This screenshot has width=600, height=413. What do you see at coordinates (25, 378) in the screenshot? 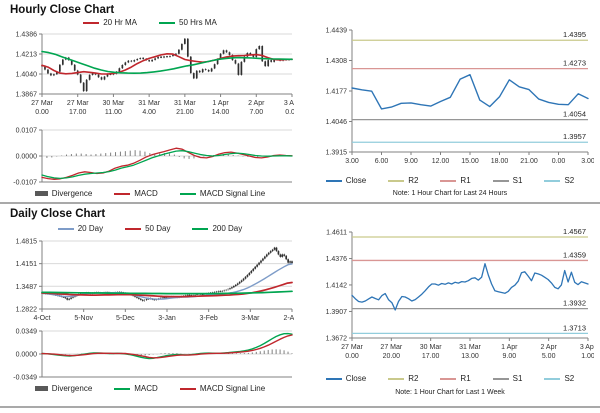
I see `svg-text: -0.0349` at bounding box center [25, 378].